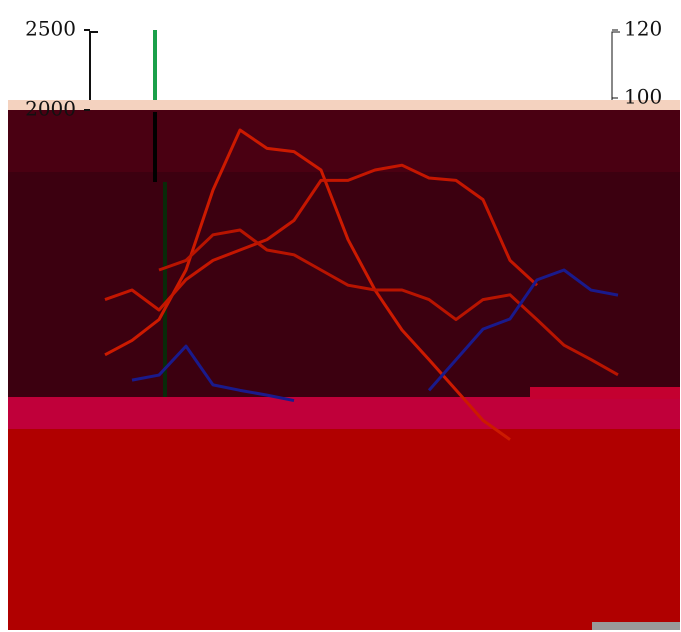 The image size is (681, 632). Describe the element at coordinates (344, 141) in the screenshot. I see `plot-overlay-top` at that location.